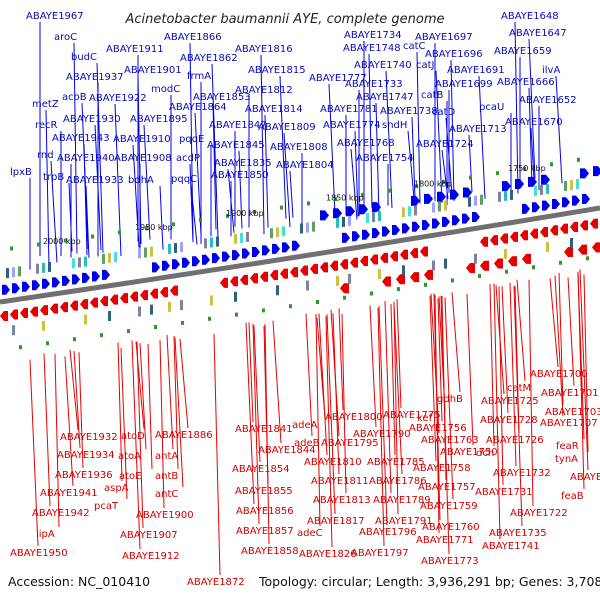  Describe the element at coordinates (240, 189) in the screenshot. I see `gene-leader-line-abaye1845` at that location.